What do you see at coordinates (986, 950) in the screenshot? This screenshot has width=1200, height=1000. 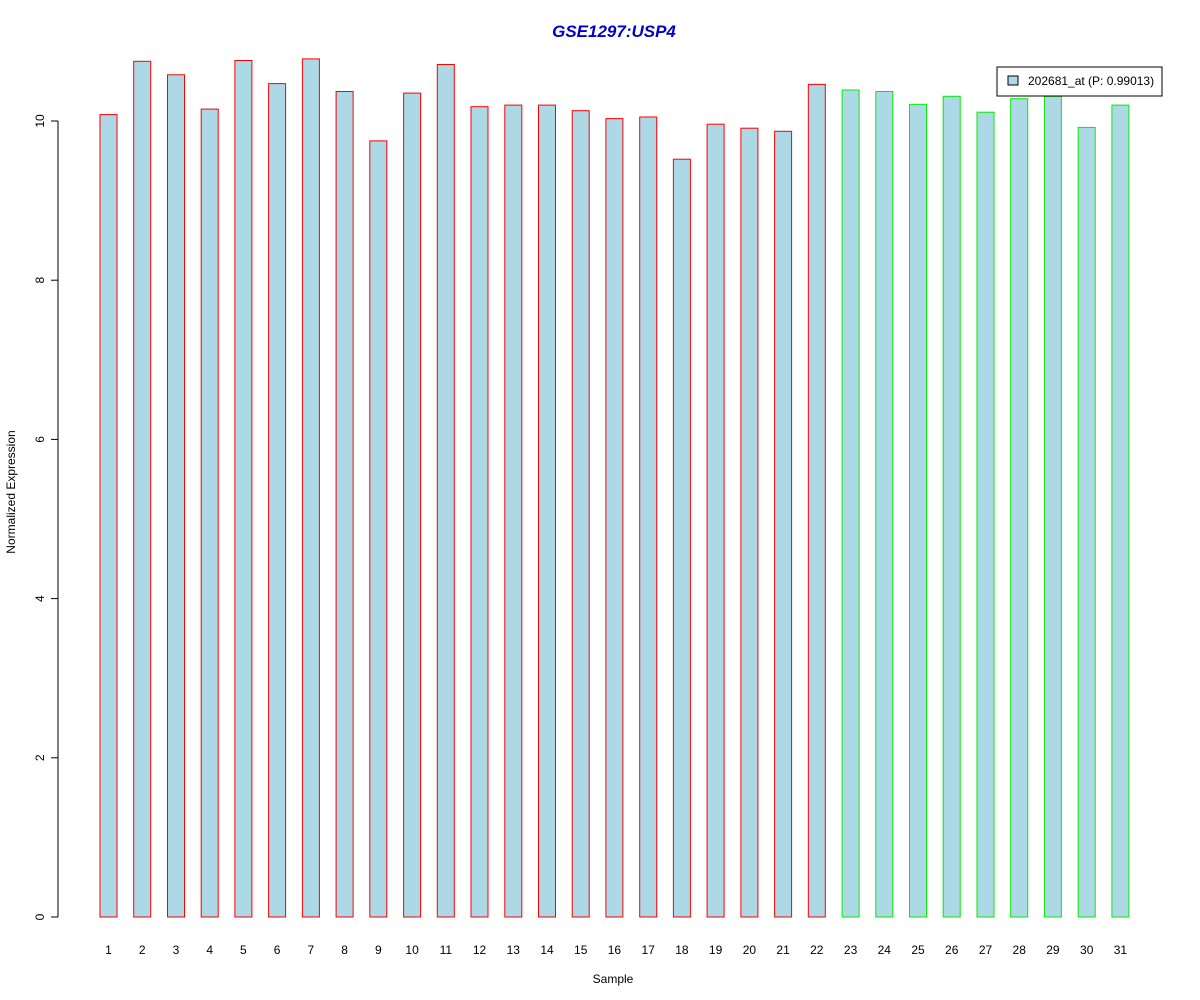 I see `x-tick-label: 27` at bounding box center [986, 950].